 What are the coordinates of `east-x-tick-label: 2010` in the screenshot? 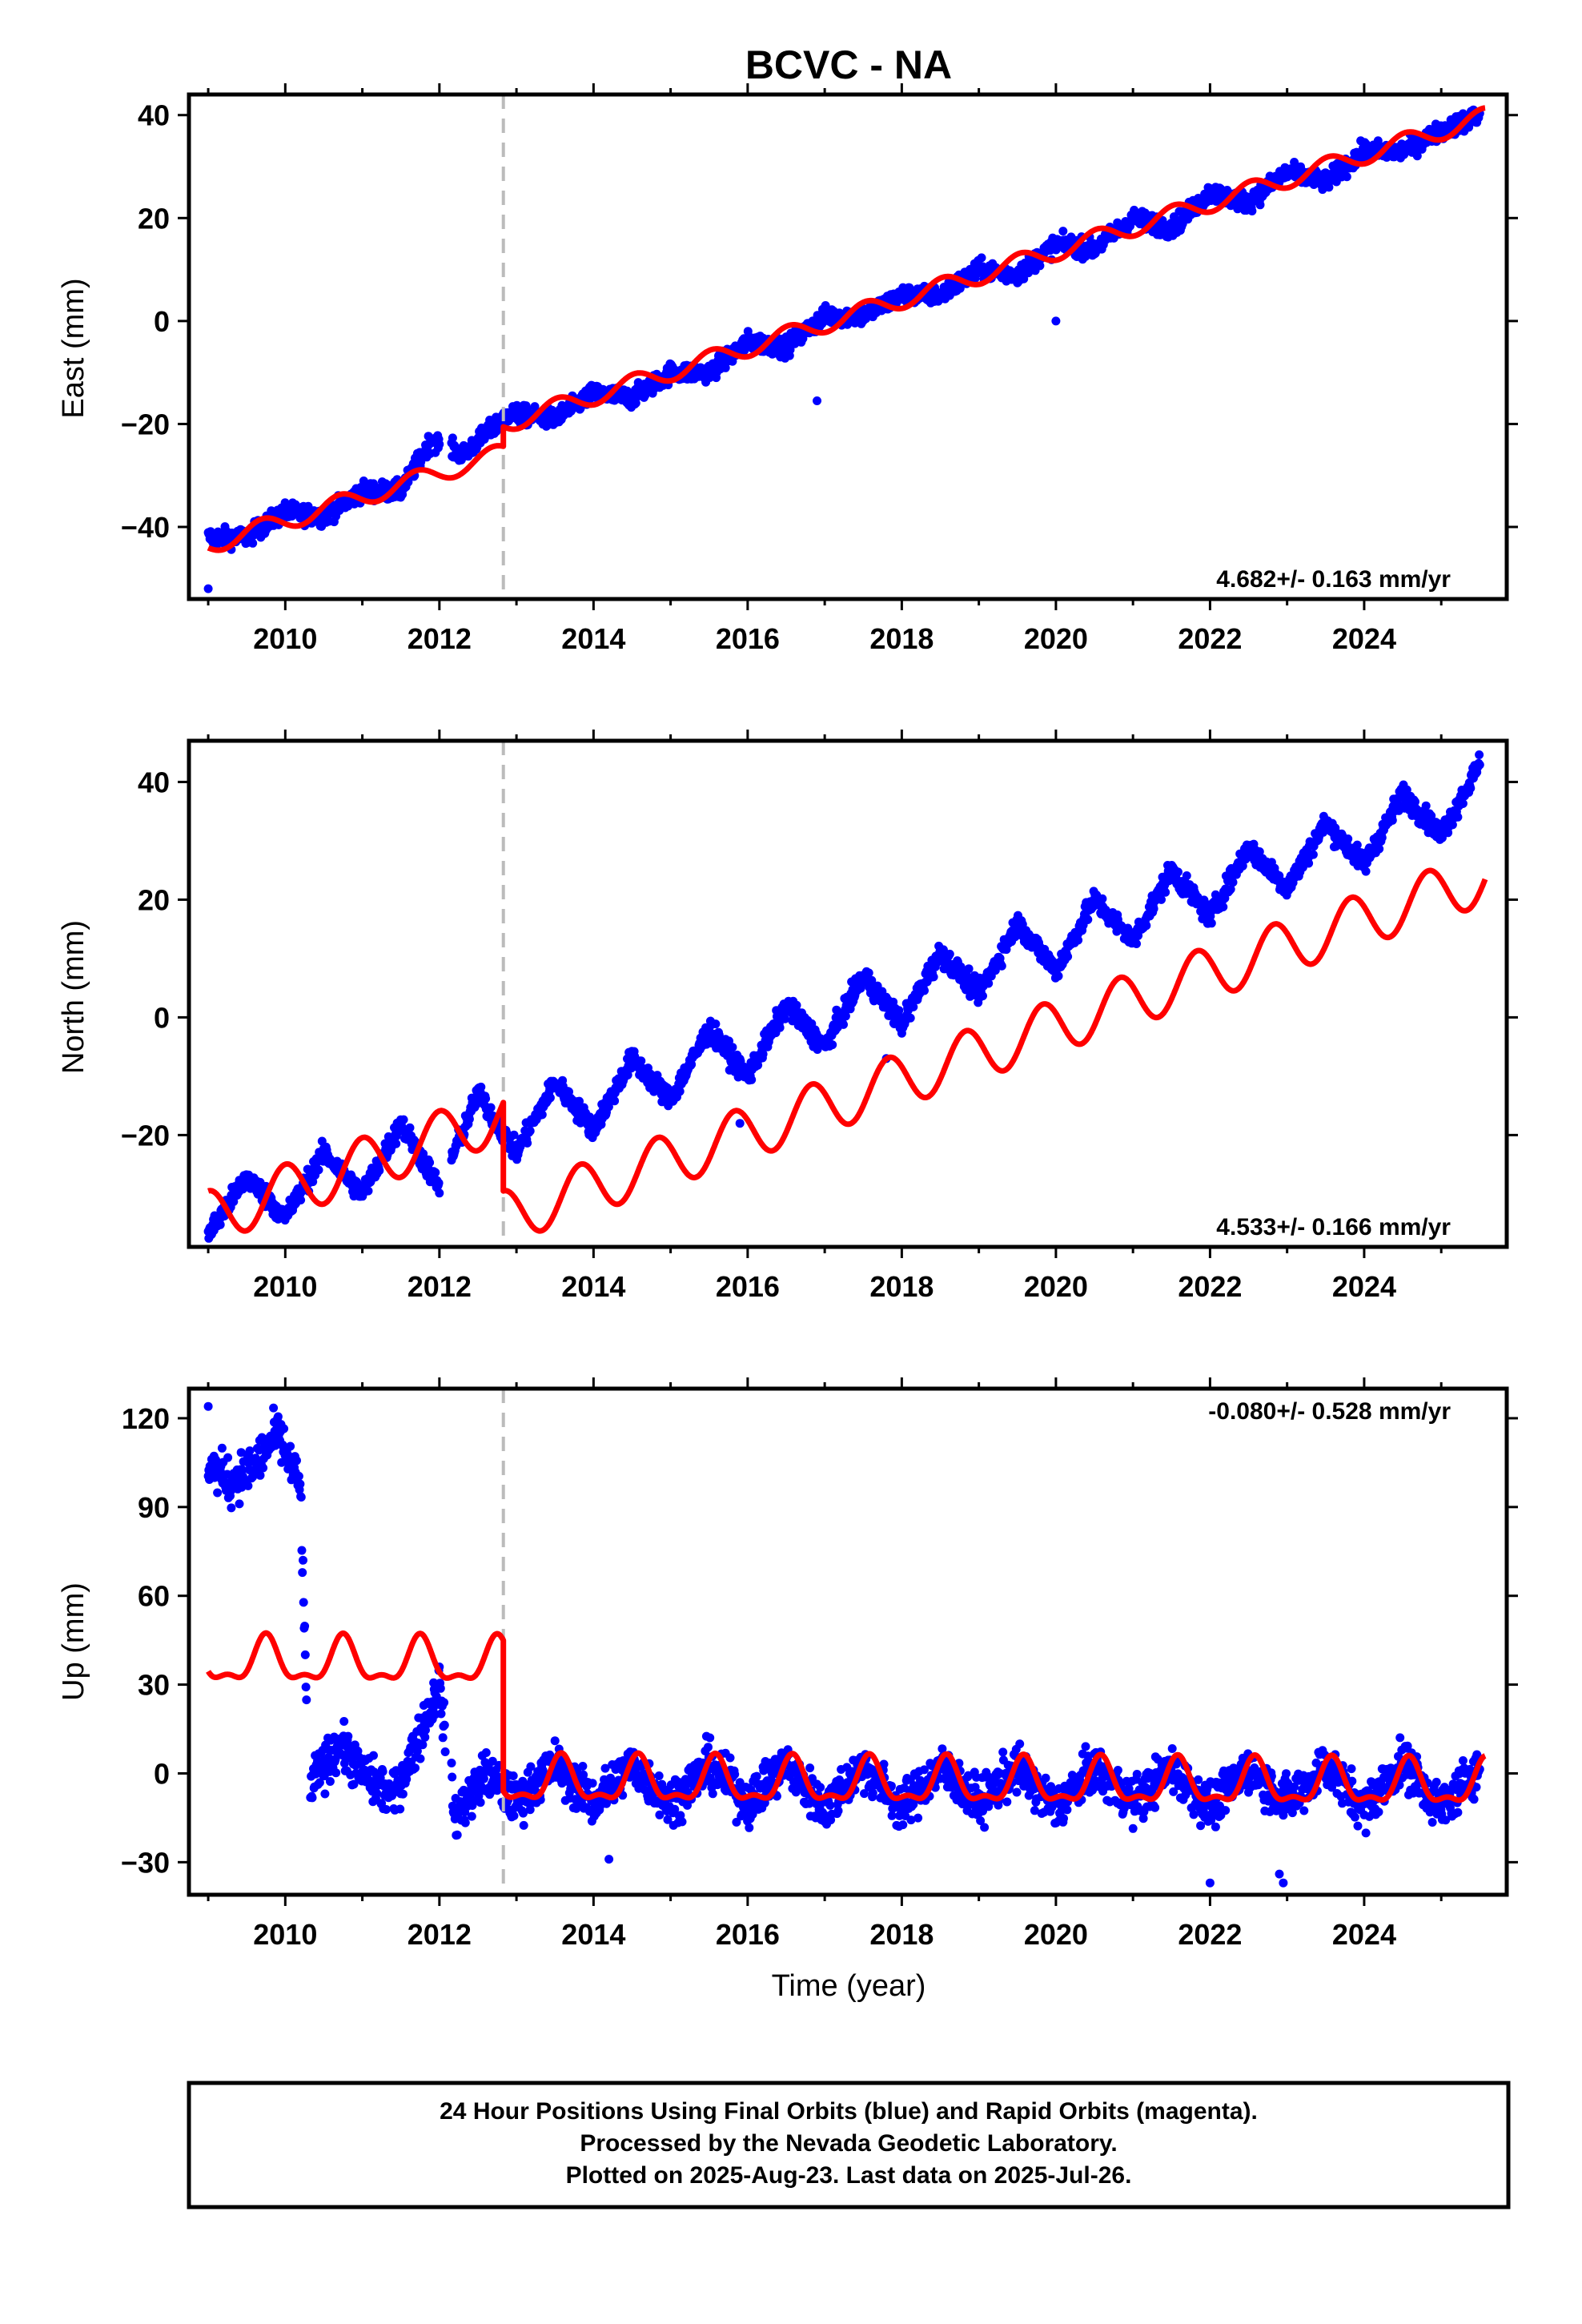 It's located at (285, 638).